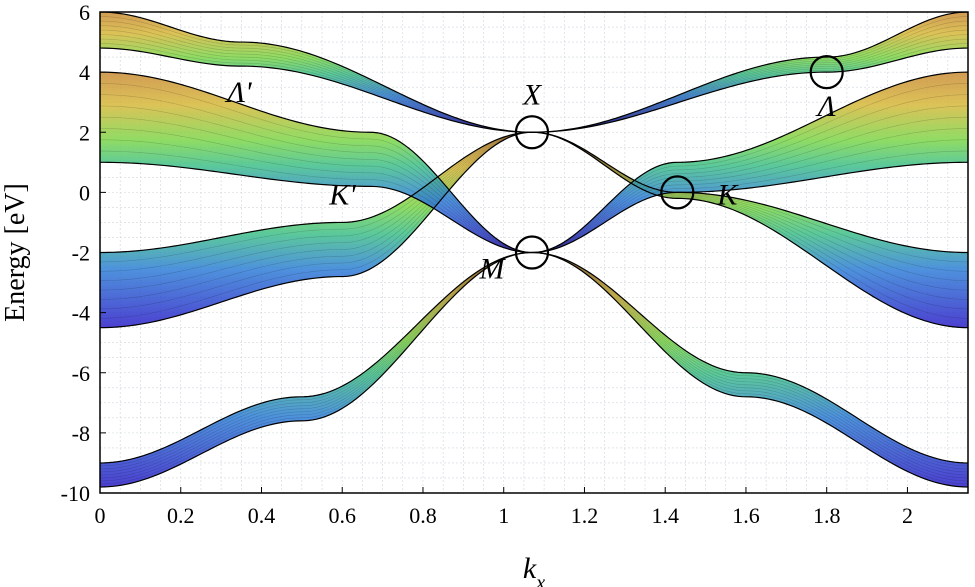 The width and height of the screenshot is (975, 587). Describe the element at coordinates (262, 515) in the screenshot. I see `x-tick-label: 0.4` at that location.